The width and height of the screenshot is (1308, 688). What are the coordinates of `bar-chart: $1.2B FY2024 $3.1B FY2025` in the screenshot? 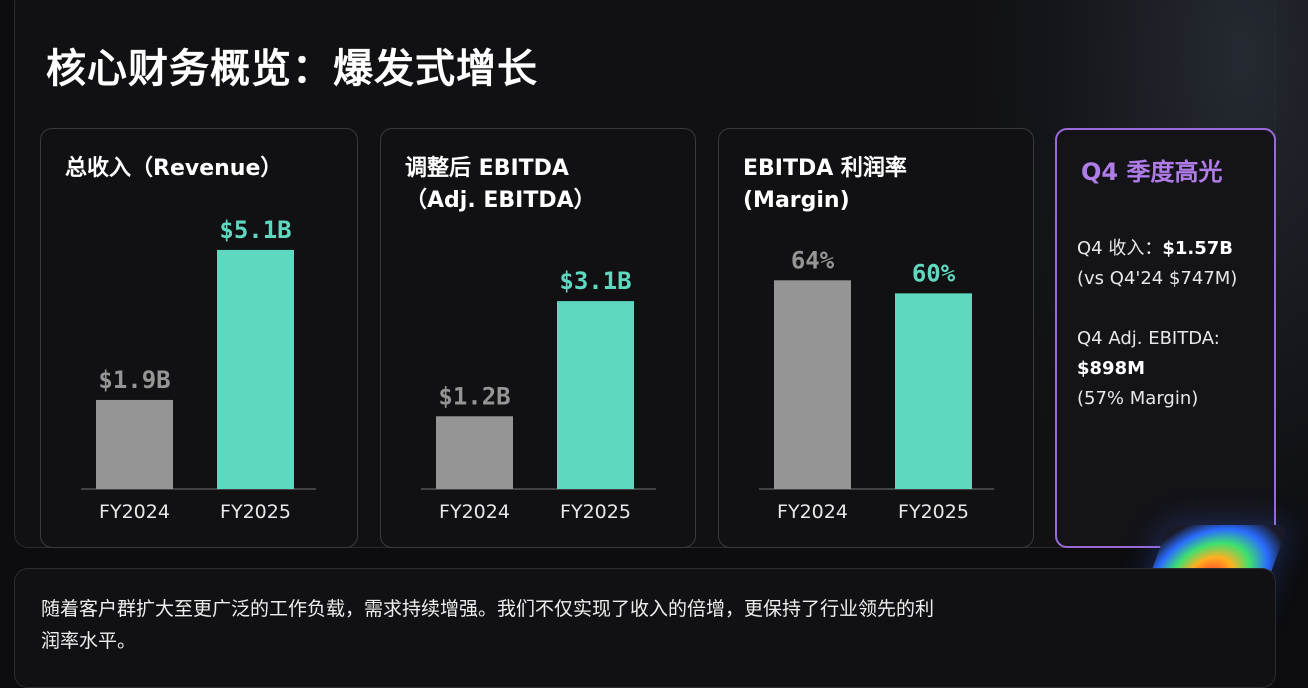 It's located at (538, 395).